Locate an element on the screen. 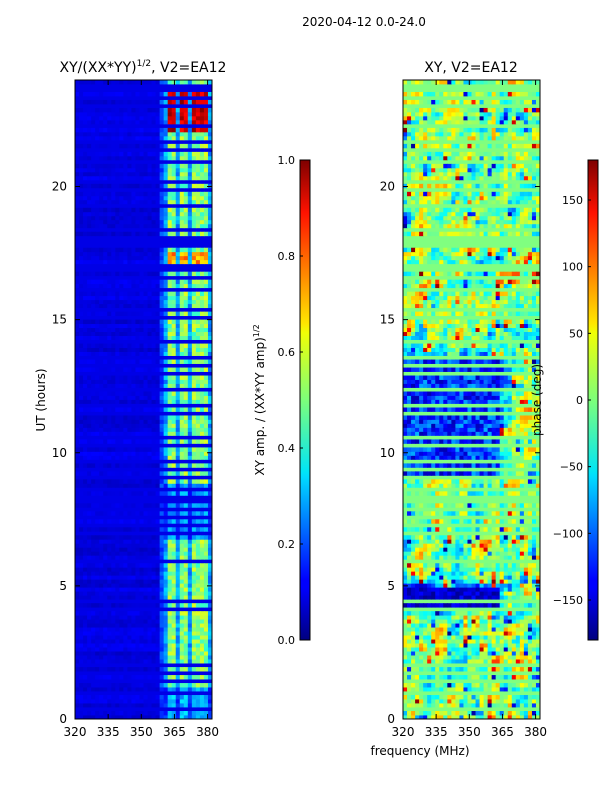  amplitude-colorbar-label: XY amp. / (XX*YY amp)1/2 is located at coordinates (259, 399).